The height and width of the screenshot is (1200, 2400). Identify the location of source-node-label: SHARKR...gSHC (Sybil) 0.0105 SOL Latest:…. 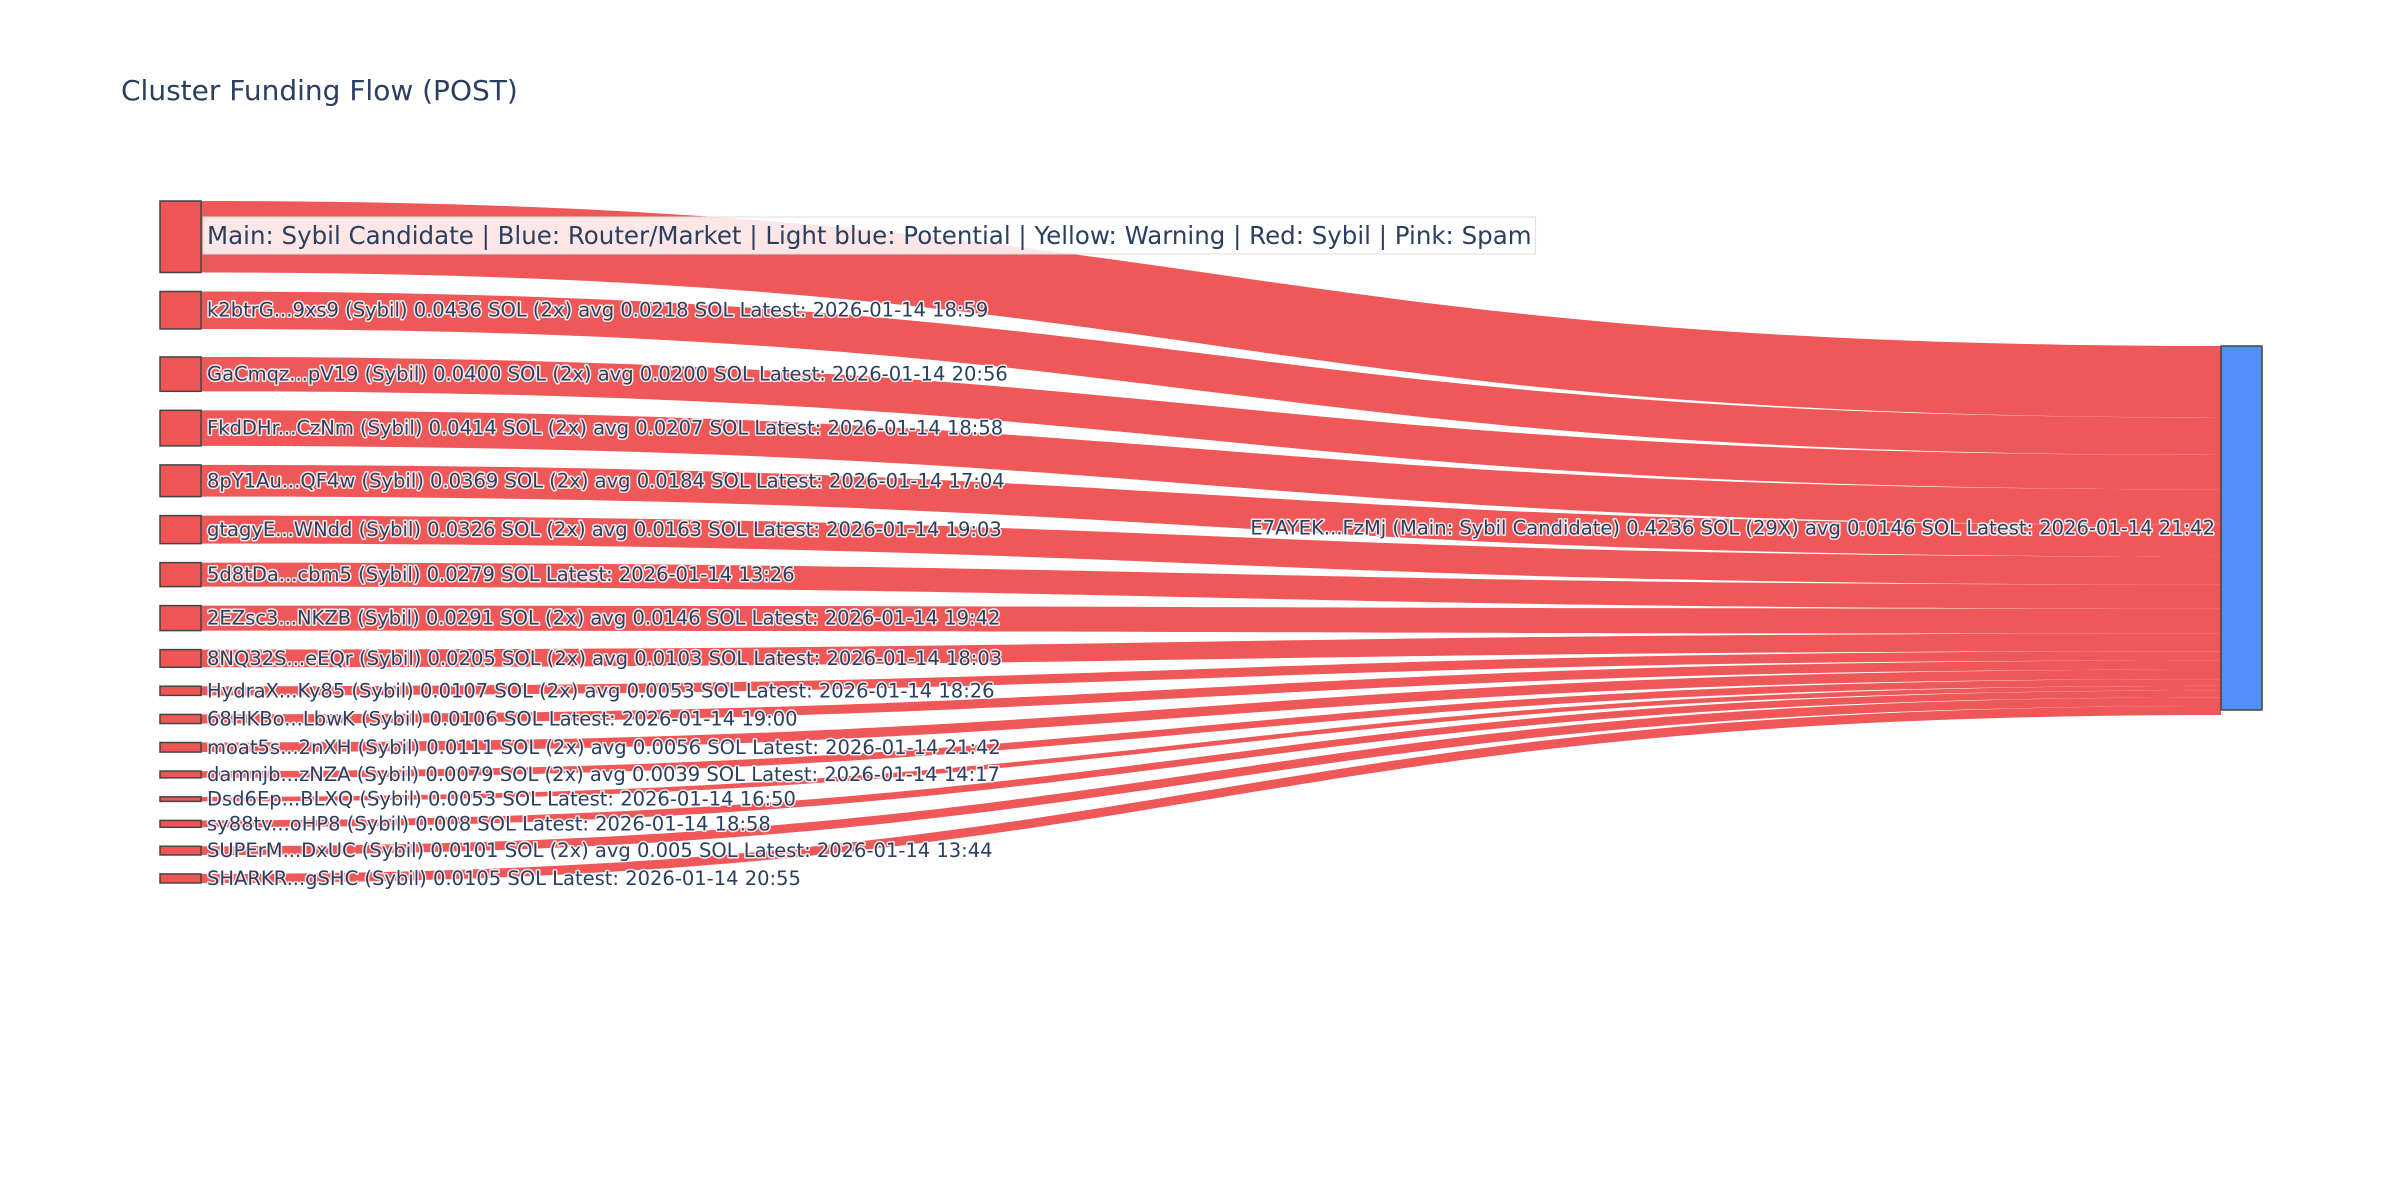
(504, 878).